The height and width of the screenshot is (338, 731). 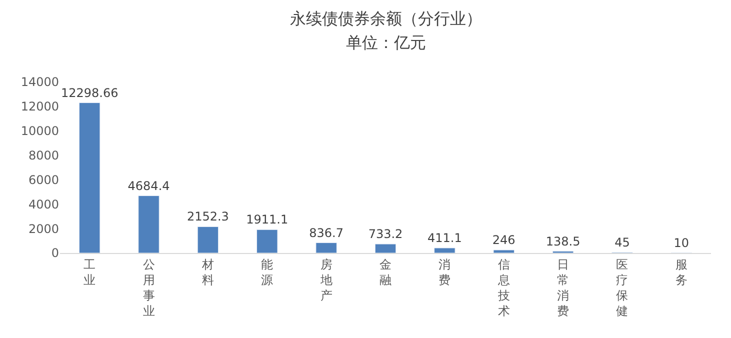 What do you see at coordinates (149, 185) in the screenshot?
I see `data-label: 4684.4` at bounding box center [149, 185].